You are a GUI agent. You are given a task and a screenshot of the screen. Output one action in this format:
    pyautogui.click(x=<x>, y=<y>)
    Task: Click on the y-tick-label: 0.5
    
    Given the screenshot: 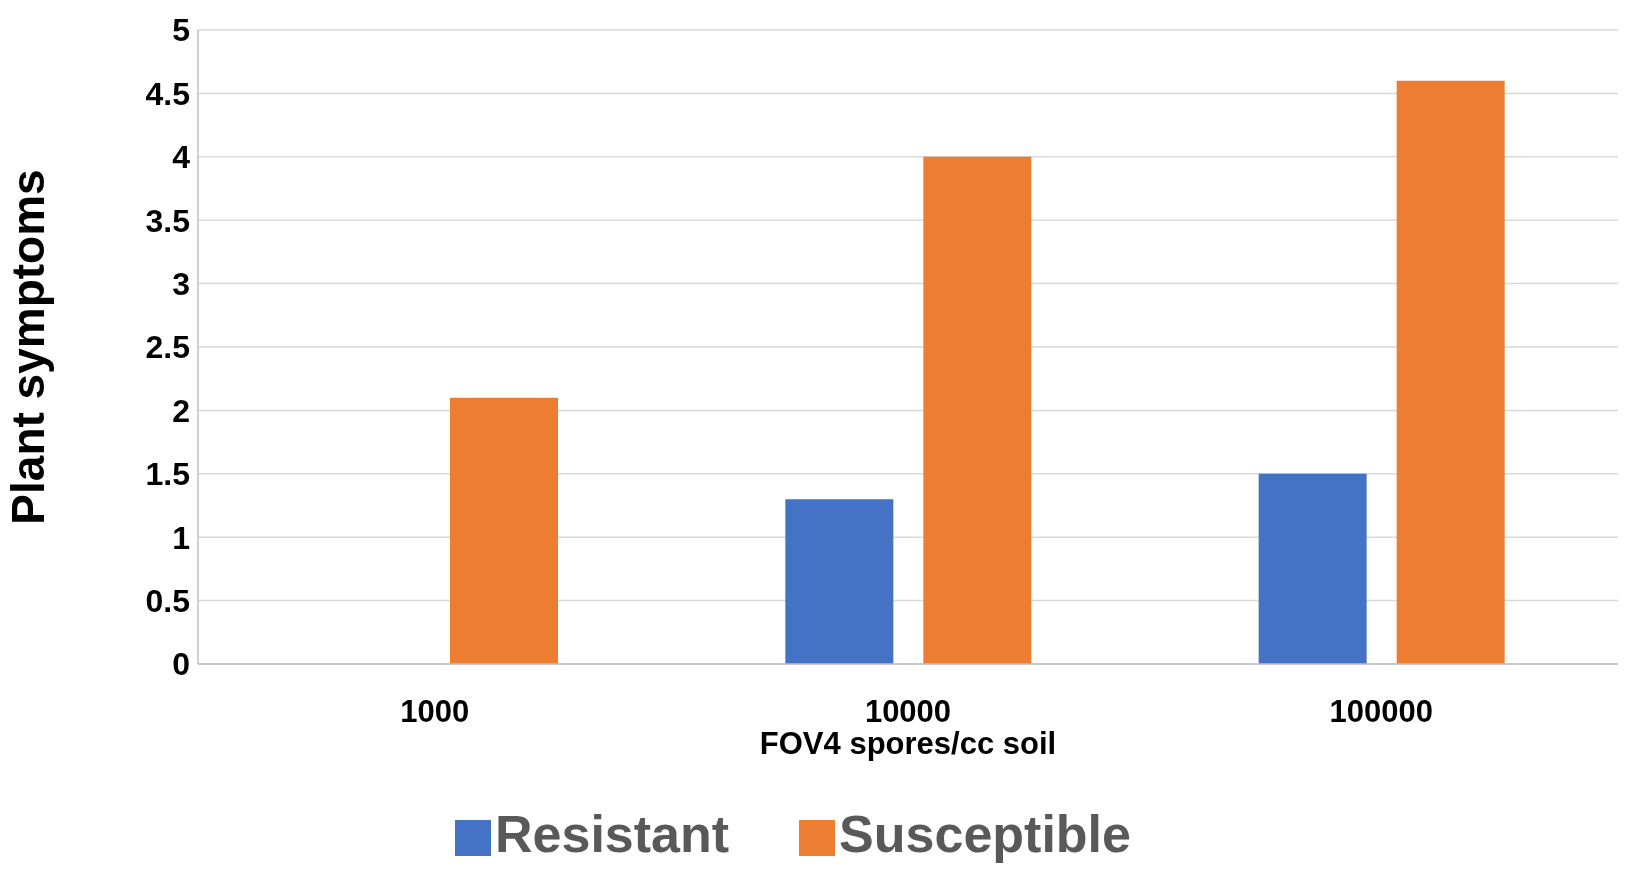 What is the action you would take?
    pyautogui.click(x=167, y=600)
    